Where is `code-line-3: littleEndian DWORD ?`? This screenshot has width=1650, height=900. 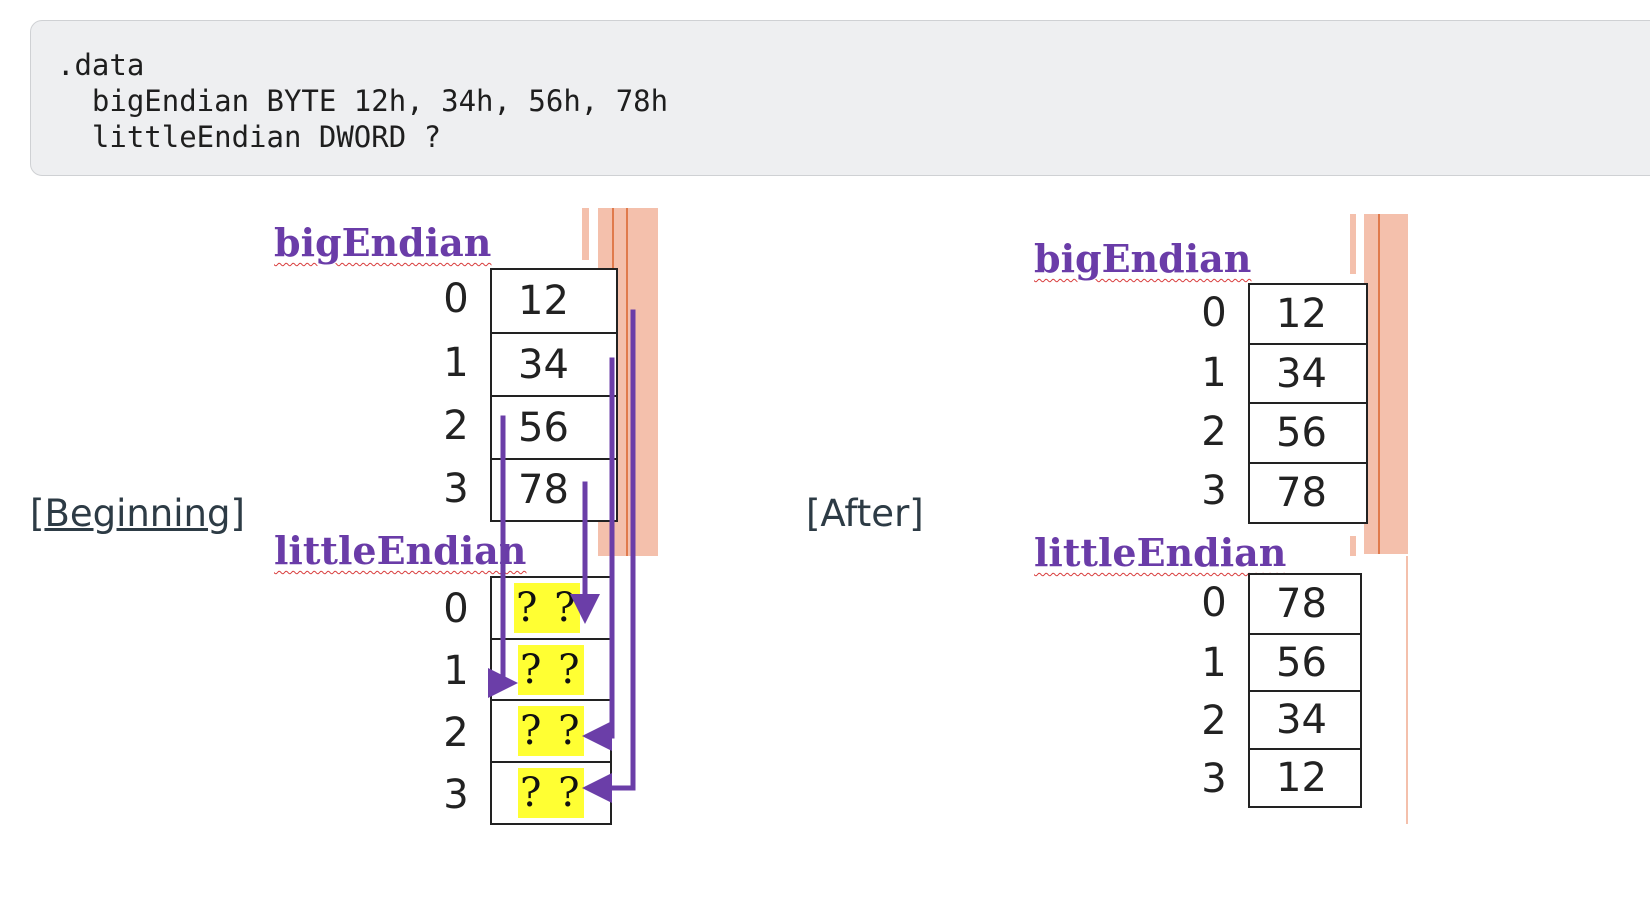
code-line-3: littleEndian DWORD ? is located at coordinates (249, 137).